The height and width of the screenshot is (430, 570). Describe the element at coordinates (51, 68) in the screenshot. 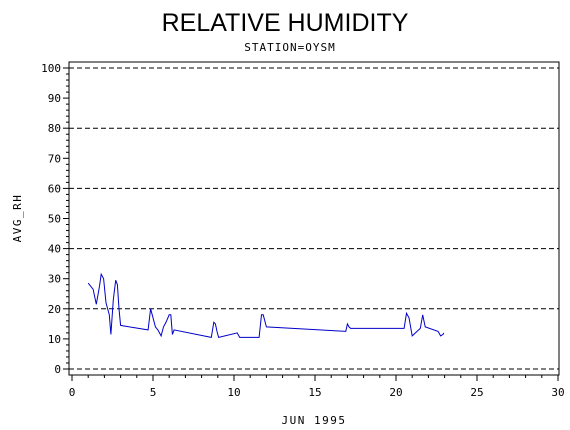

I see `y-tick-label-100: 100` at that location.